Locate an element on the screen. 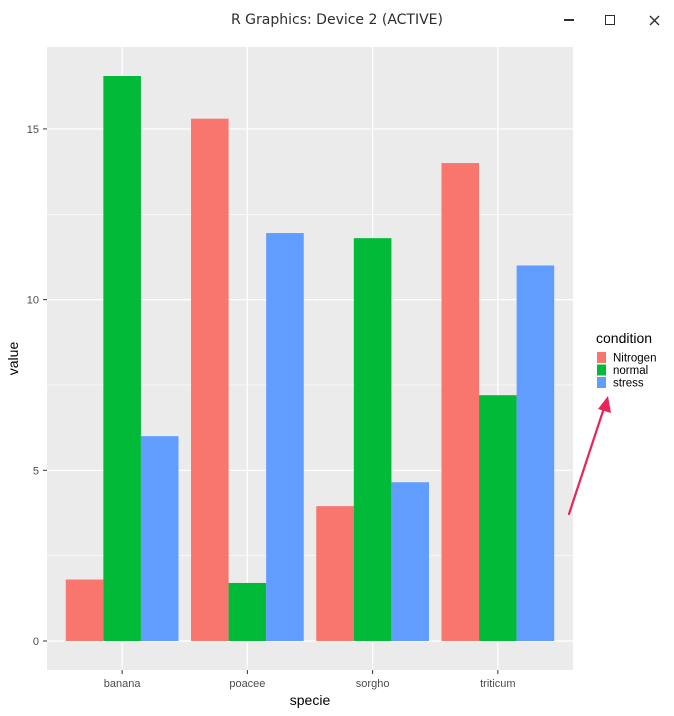  arrow-annotation is located at coordinates (589, 456).